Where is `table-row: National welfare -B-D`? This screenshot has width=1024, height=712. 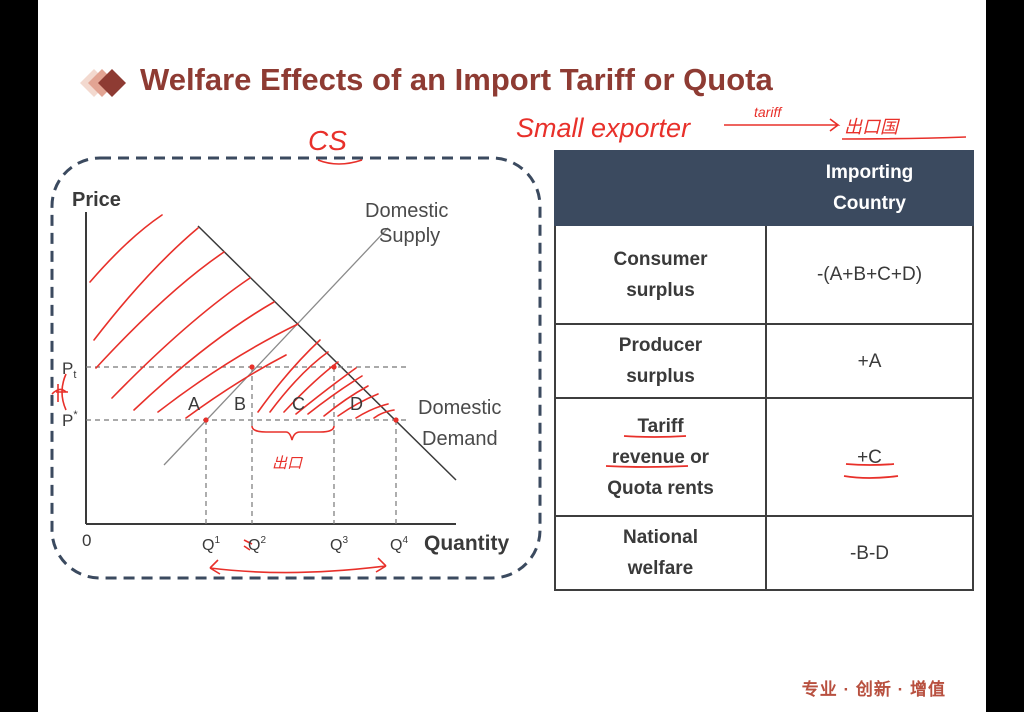 table-row: National welfare -B-D is located at coordinates (764, 553).